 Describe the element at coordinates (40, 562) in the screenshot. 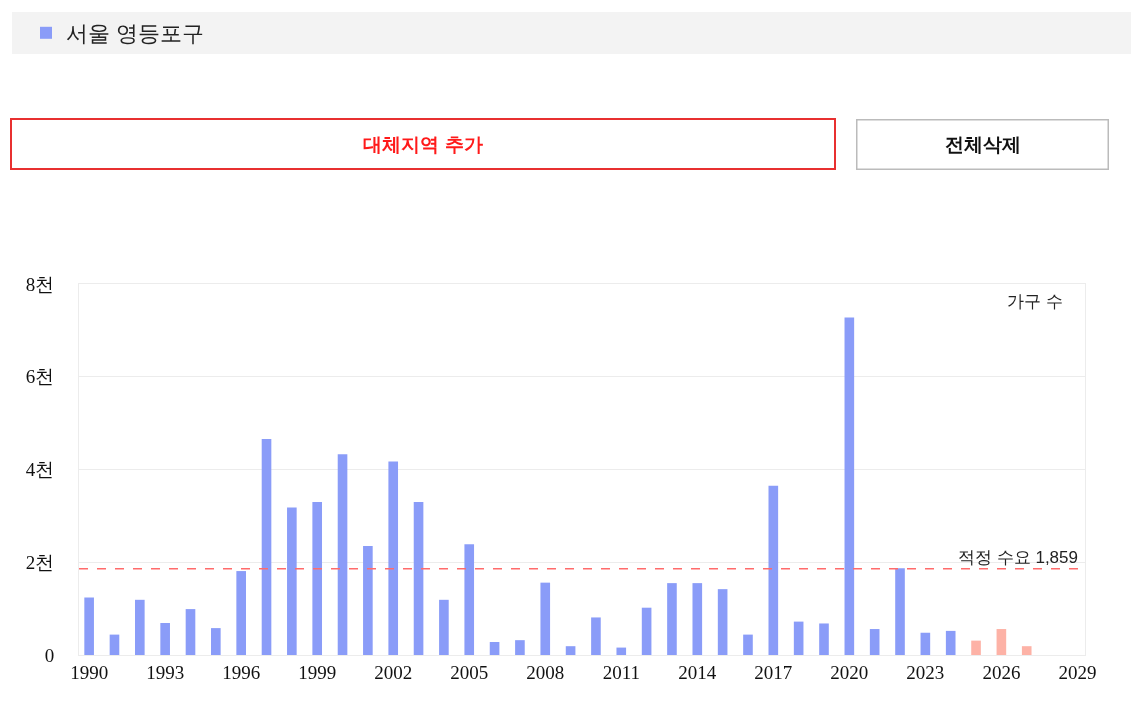

I see `y-tick-label: 2천` at that location.